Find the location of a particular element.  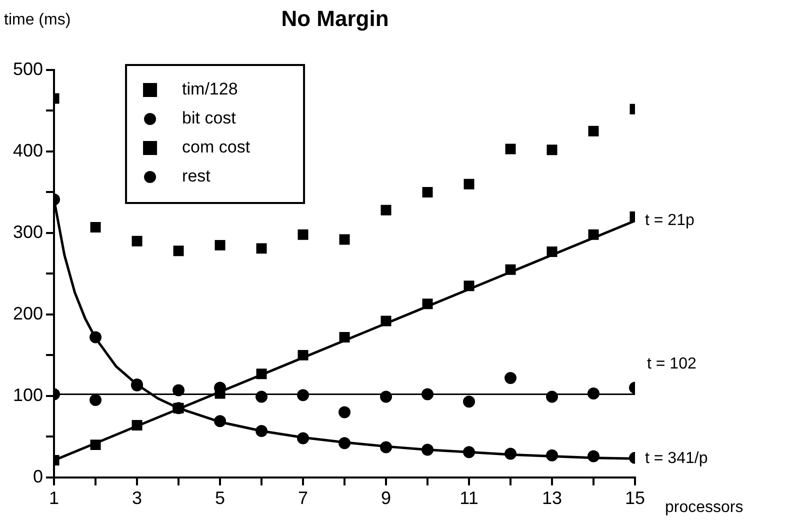

x-tick-label: 13 is located at coordinates (552, 498).